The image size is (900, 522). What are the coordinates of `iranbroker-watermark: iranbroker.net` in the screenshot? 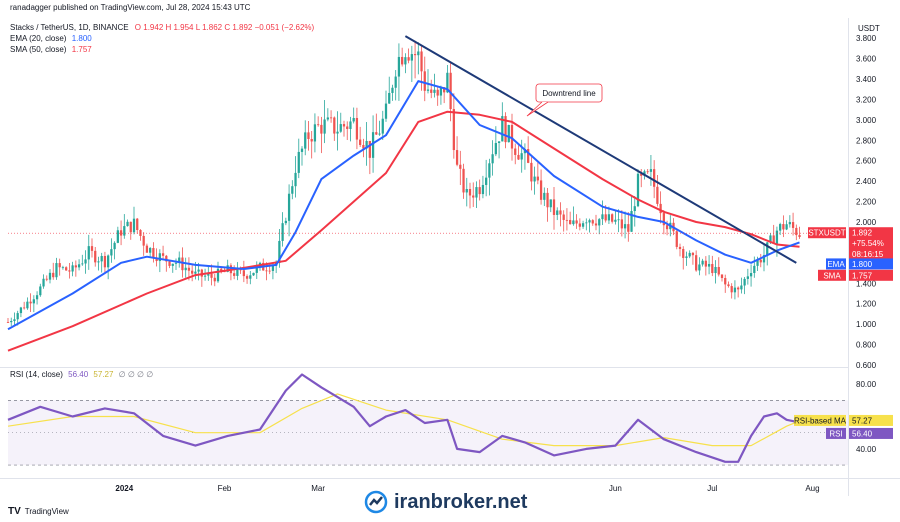 It's located at (446, 502).